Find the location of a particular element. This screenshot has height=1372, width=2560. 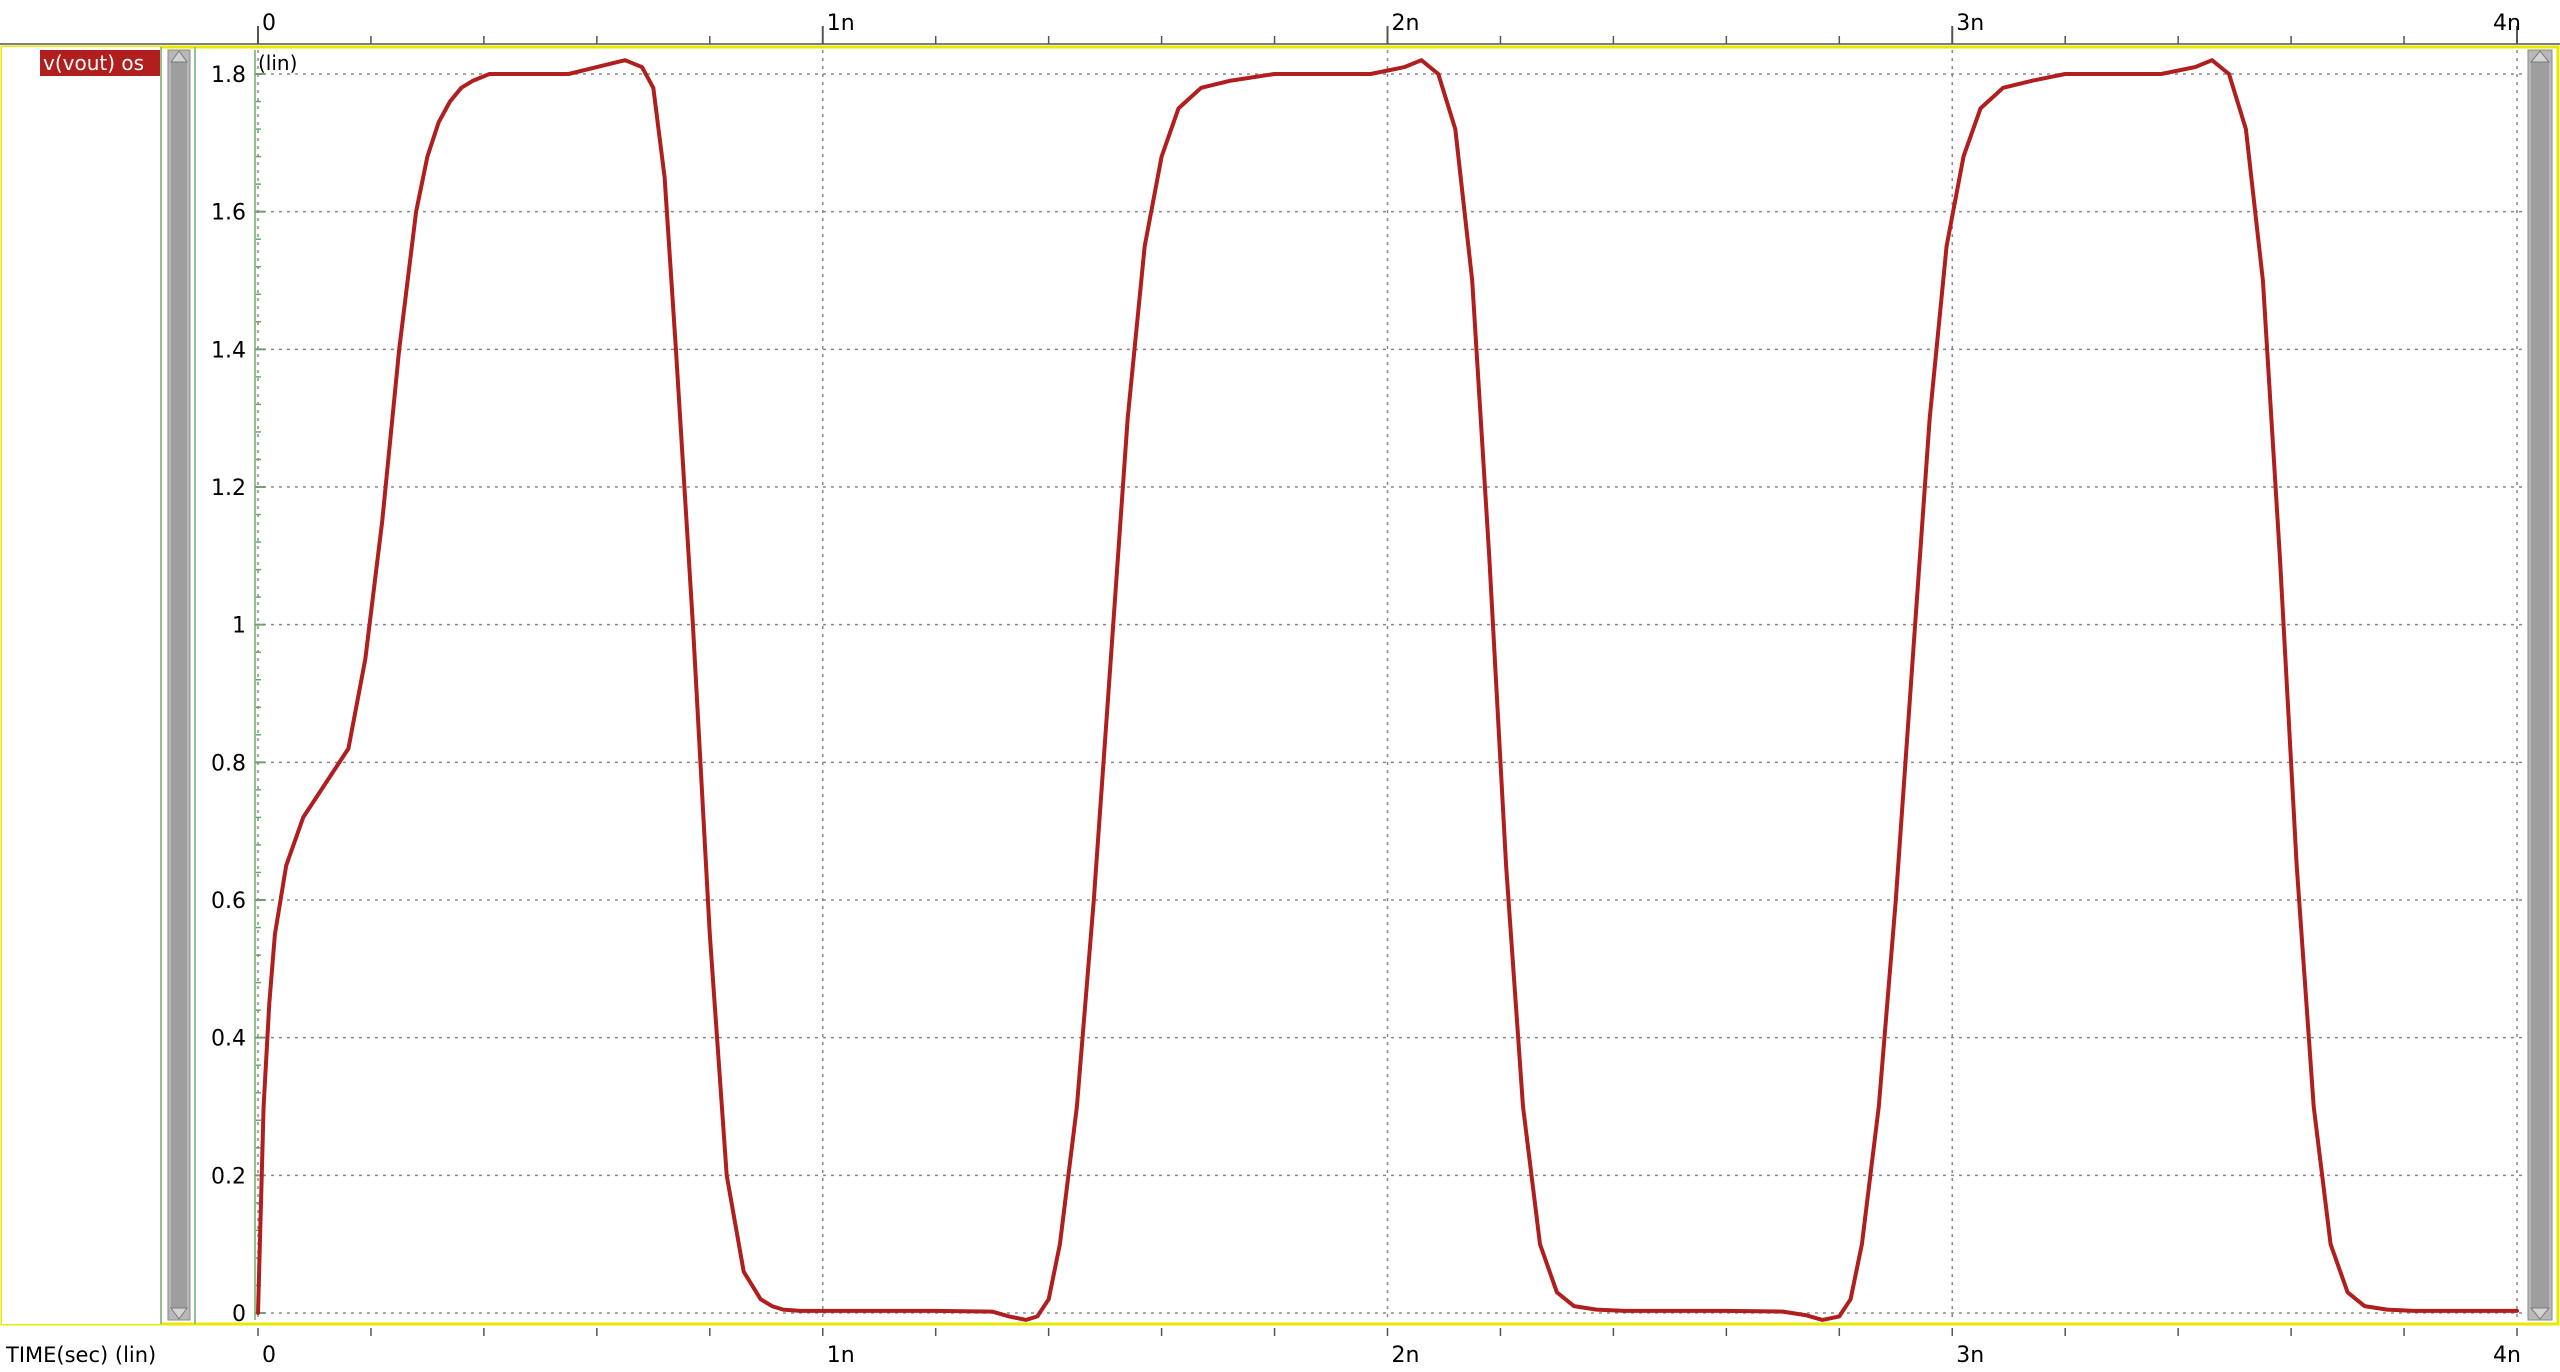

bottom-tick-label: 2n is located at coordinates (1406, 1355).